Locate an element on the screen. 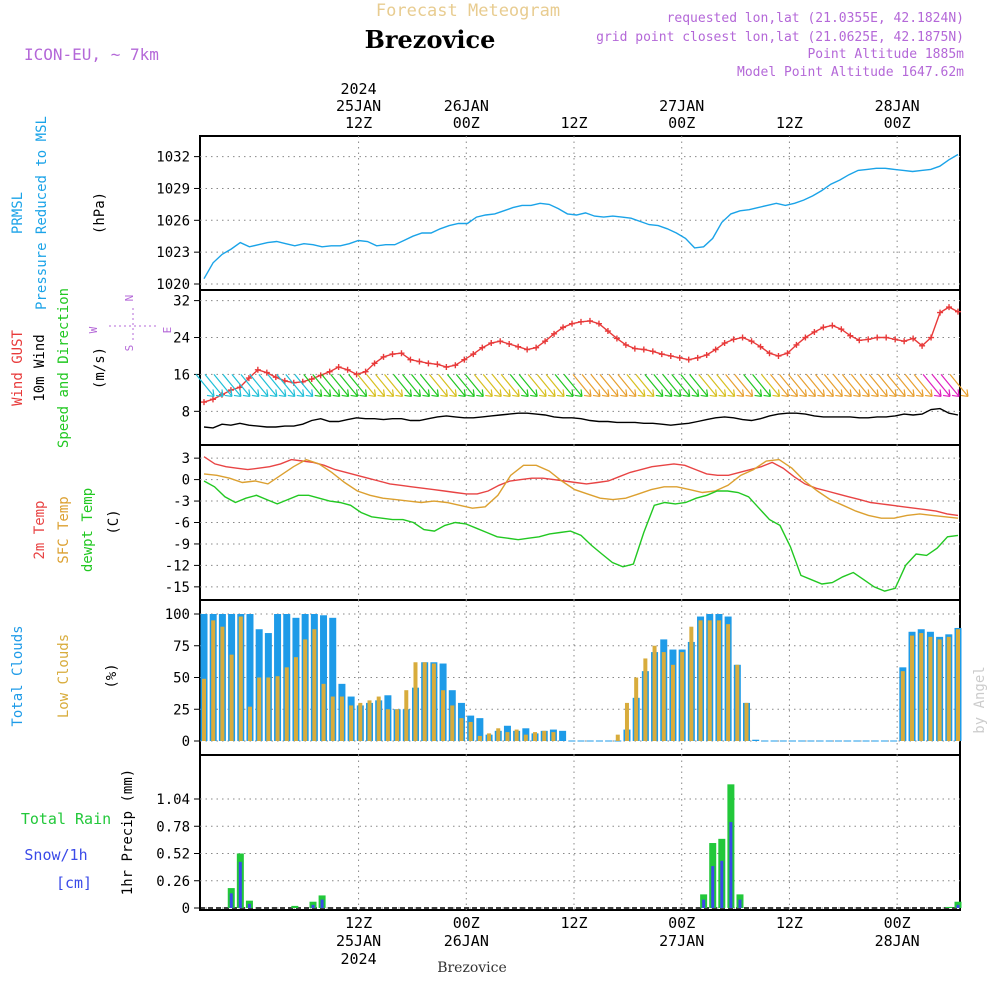 This screenshot has height=1000, width=1000. wind-speed-line is located at coordinates (581, 418).